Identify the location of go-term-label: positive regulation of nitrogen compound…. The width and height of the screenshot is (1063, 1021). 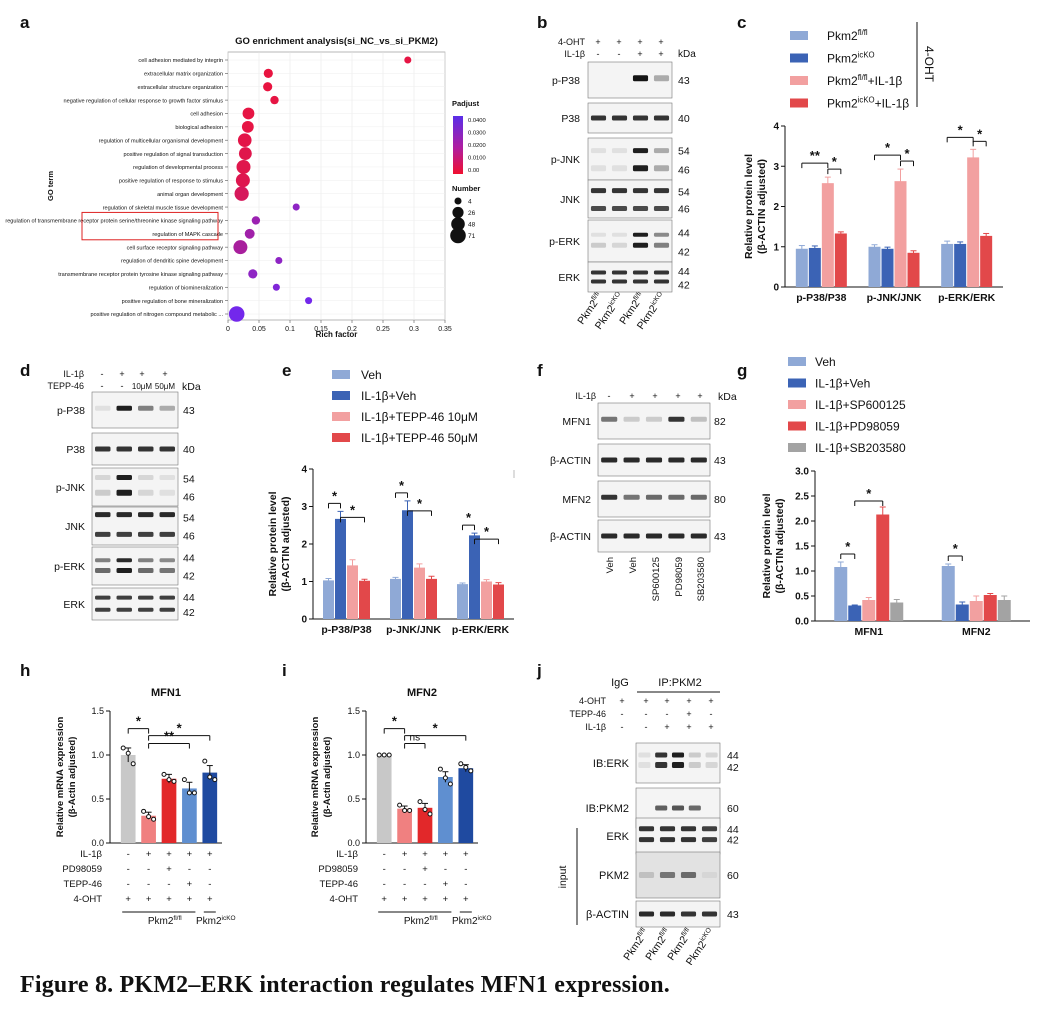
(157, 315).